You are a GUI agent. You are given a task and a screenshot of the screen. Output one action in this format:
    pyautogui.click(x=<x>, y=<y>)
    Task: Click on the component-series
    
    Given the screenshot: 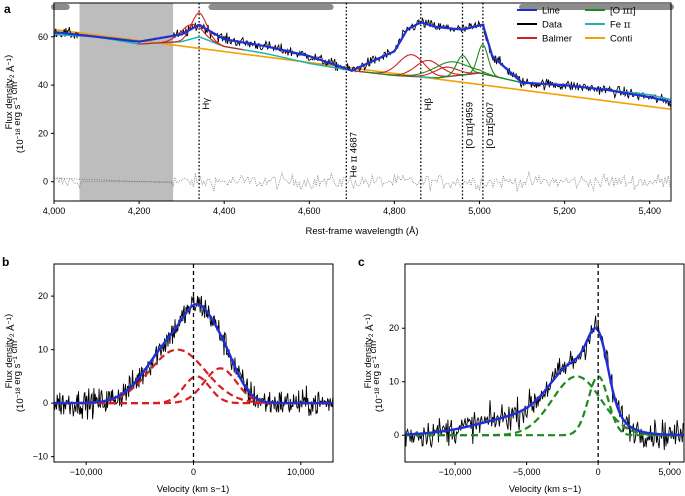 What is the action you would take?
    pyautogui.click(x=544, y=406)
    